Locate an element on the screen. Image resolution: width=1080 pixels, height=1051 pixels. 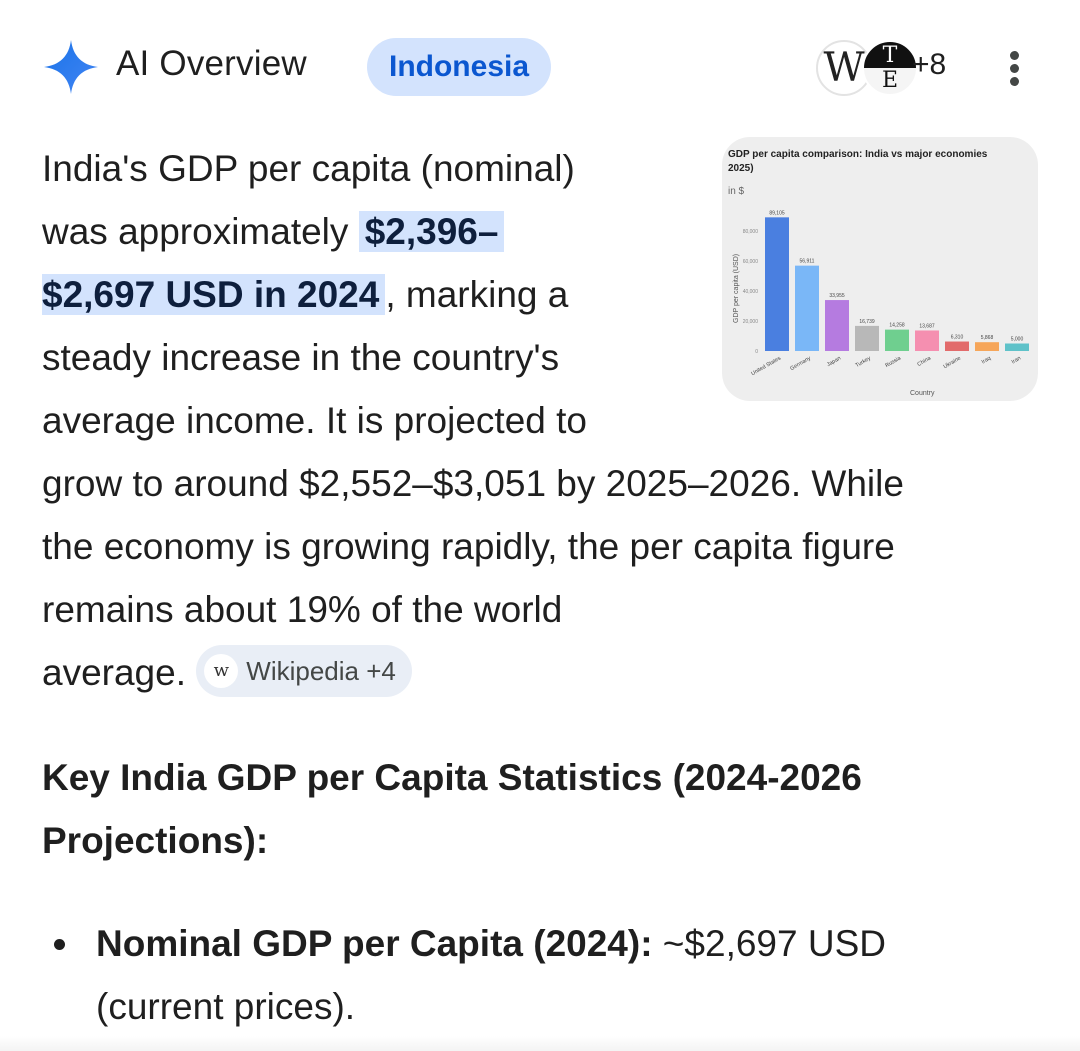
bar-turkey is located at coordinates (867, 338).